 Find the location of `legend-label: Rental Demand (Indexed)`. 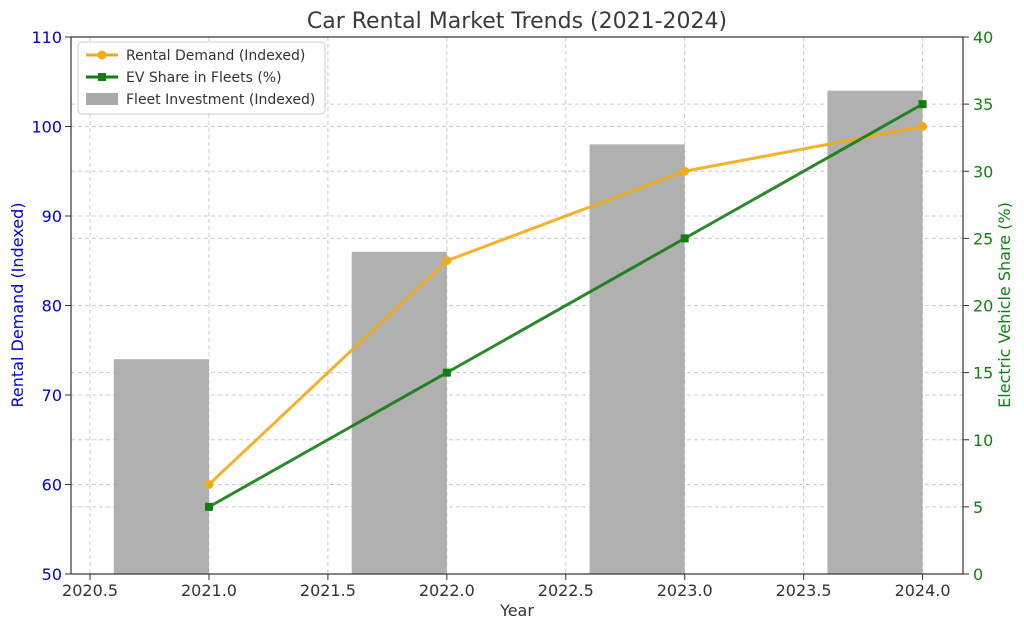

legend-label: Rental Demand (Indexed) is located at coordinates (215, 56).